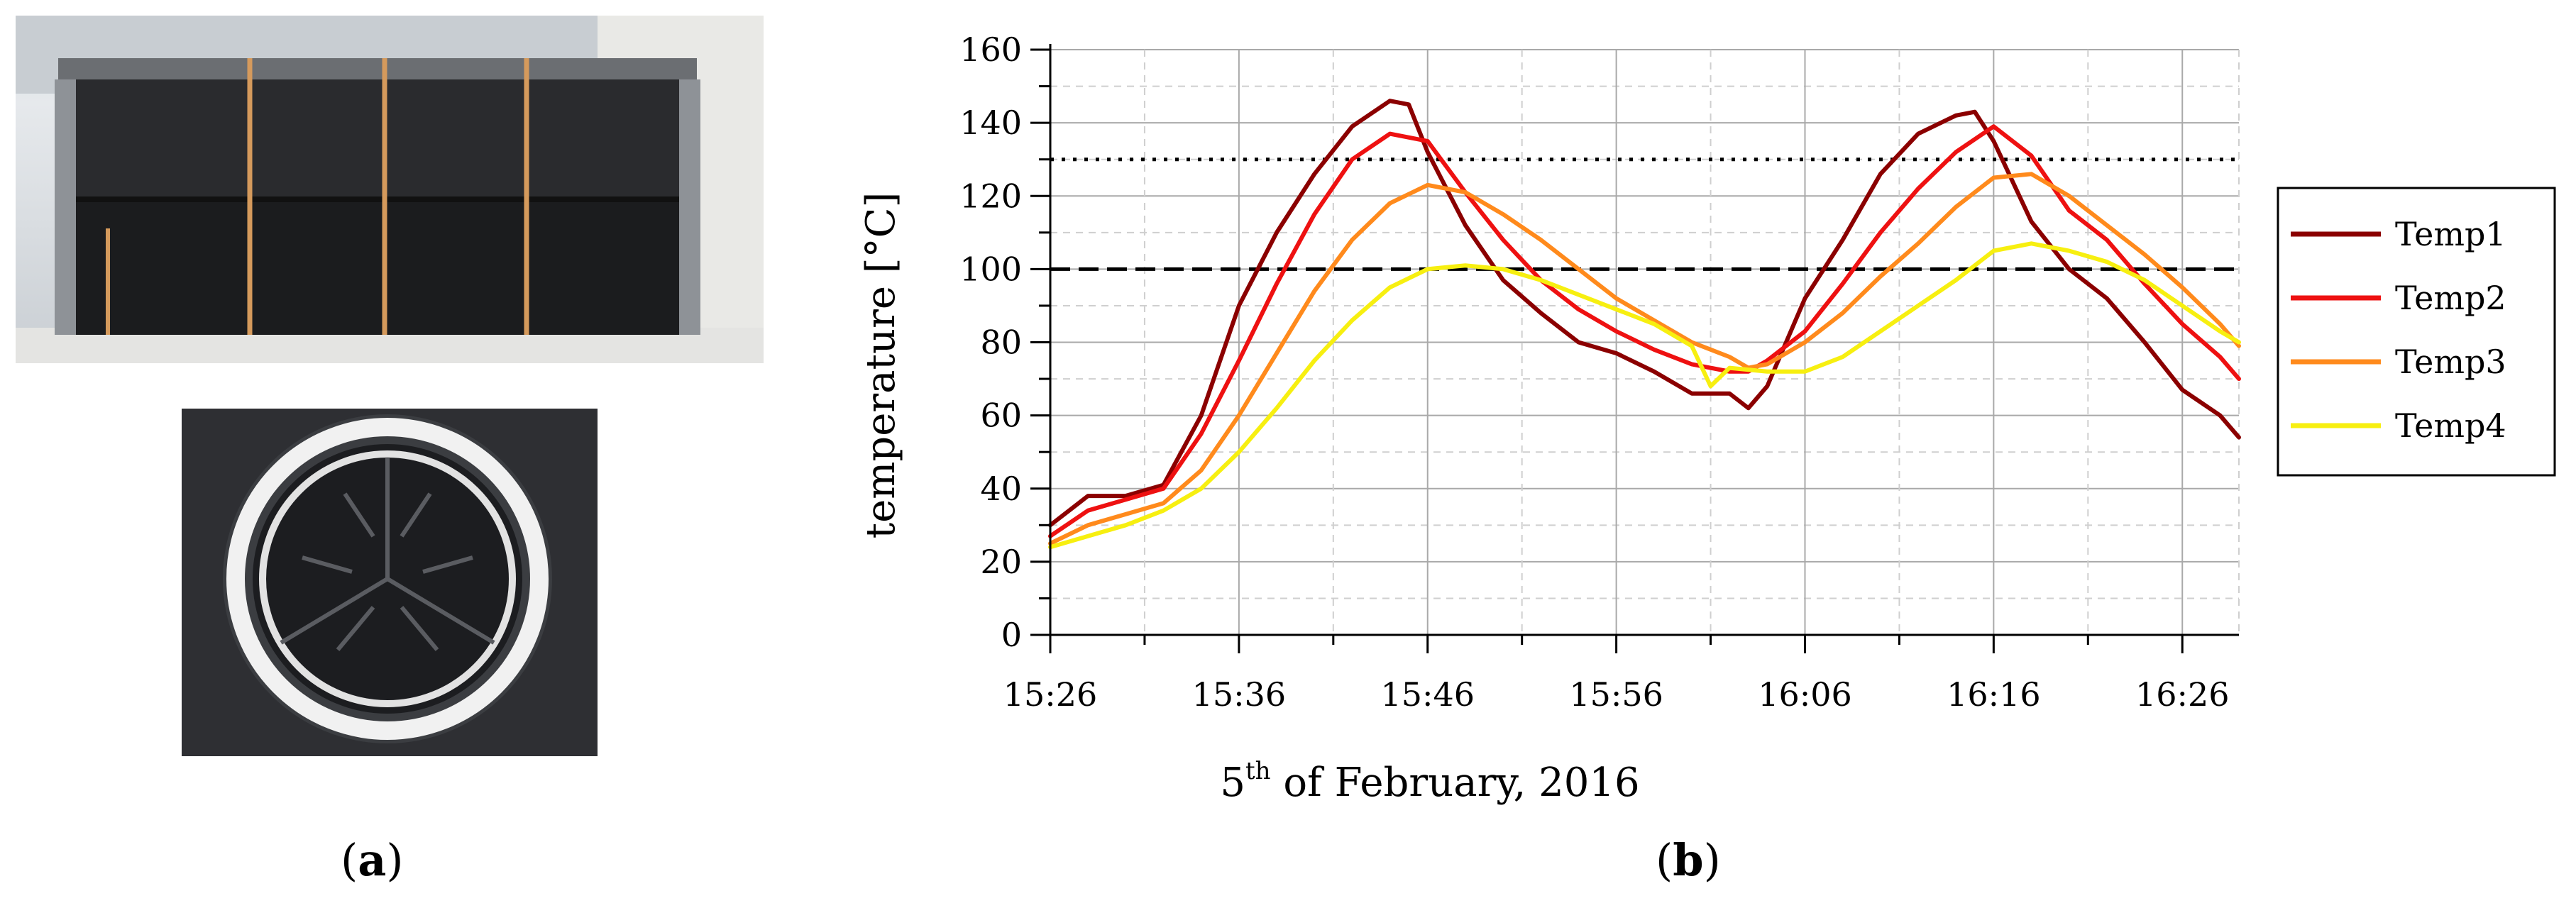 The height and width of the screenshot is (908, 2576). Describe the element at coordinates (990, 196) in the screenshot. I see `y-tick-label: 120` at that location.